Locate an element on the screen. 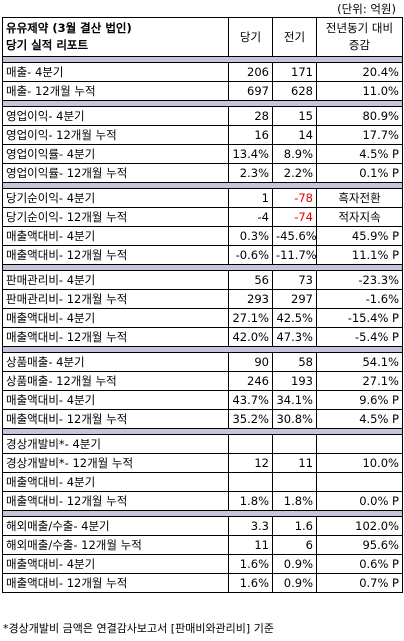  yoy-change: 4.5% P is located at coordinates (359, 154).